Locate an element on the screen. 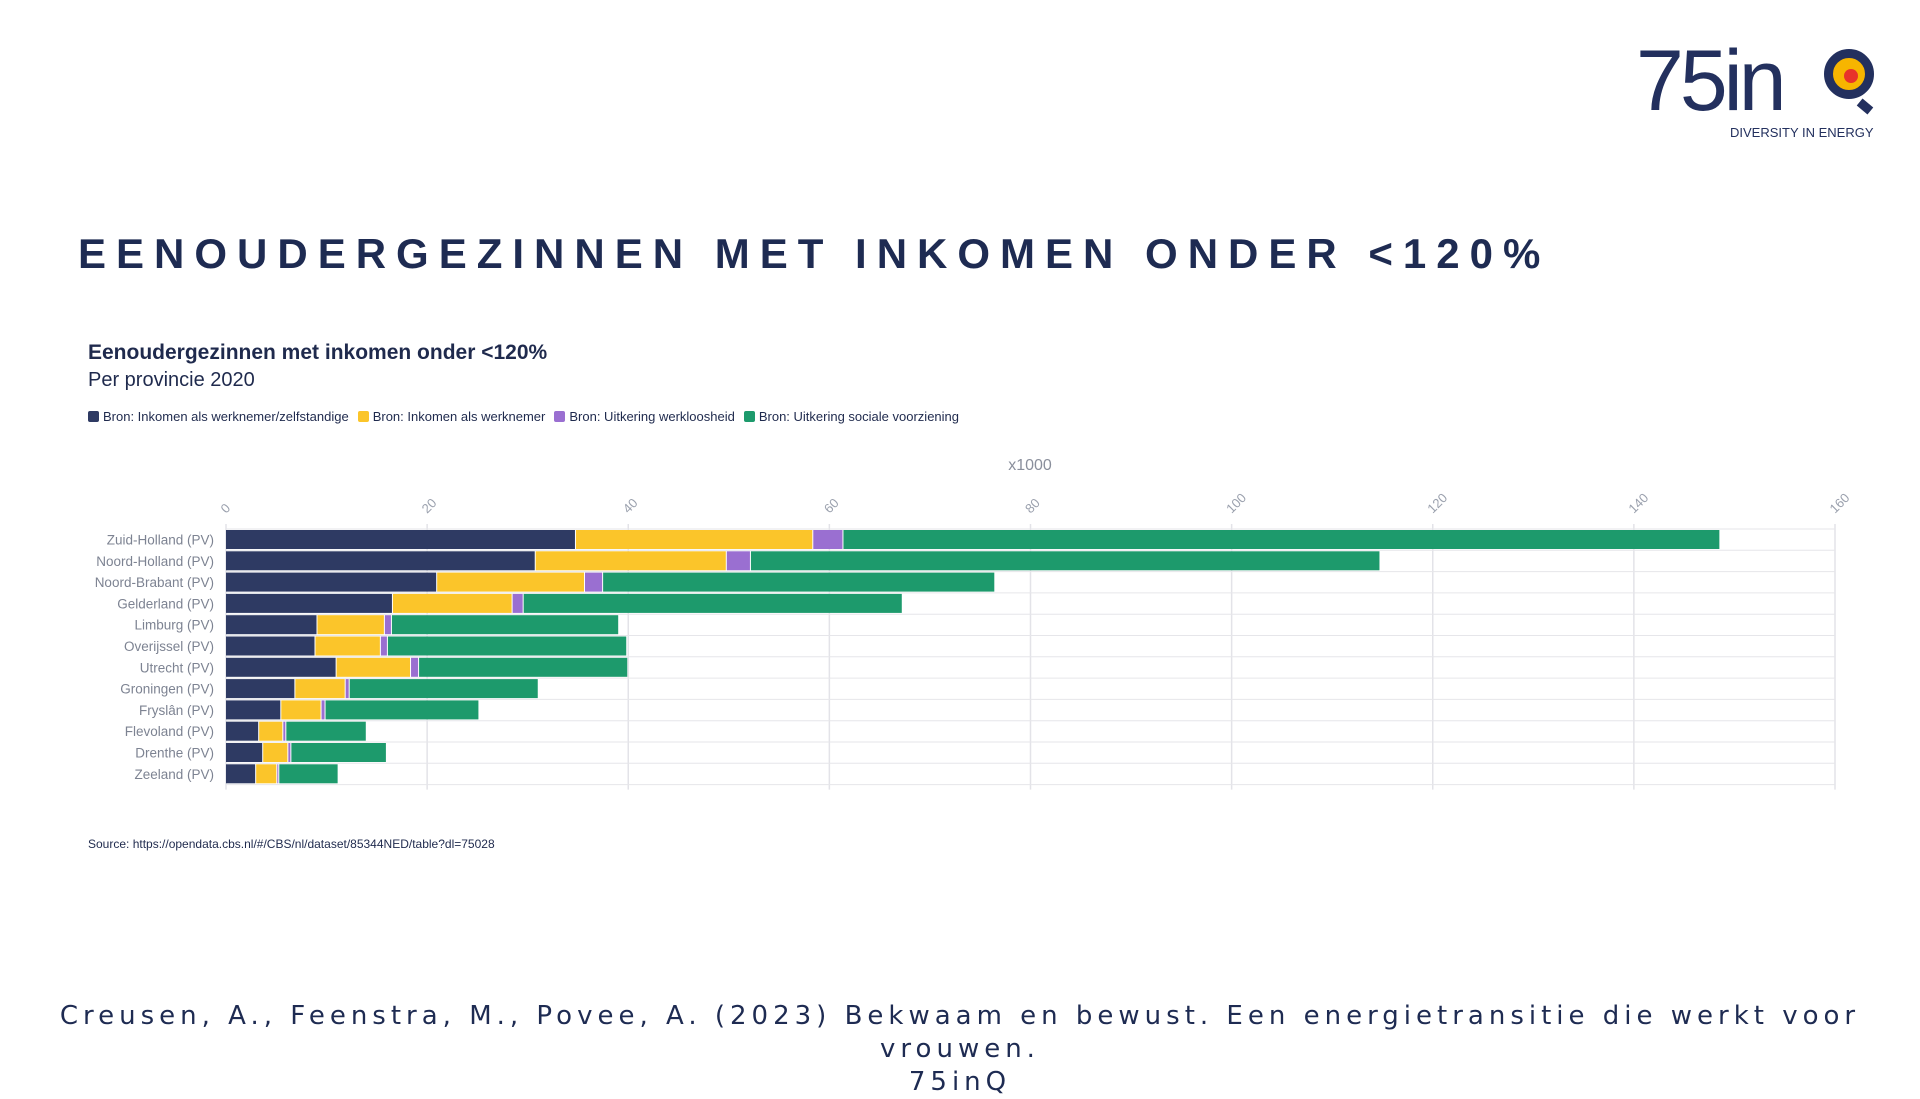  slide-title: EENOUDERGEZINNEN MET INKOMEN ONDER <120% is located at coordinates (814, 253).